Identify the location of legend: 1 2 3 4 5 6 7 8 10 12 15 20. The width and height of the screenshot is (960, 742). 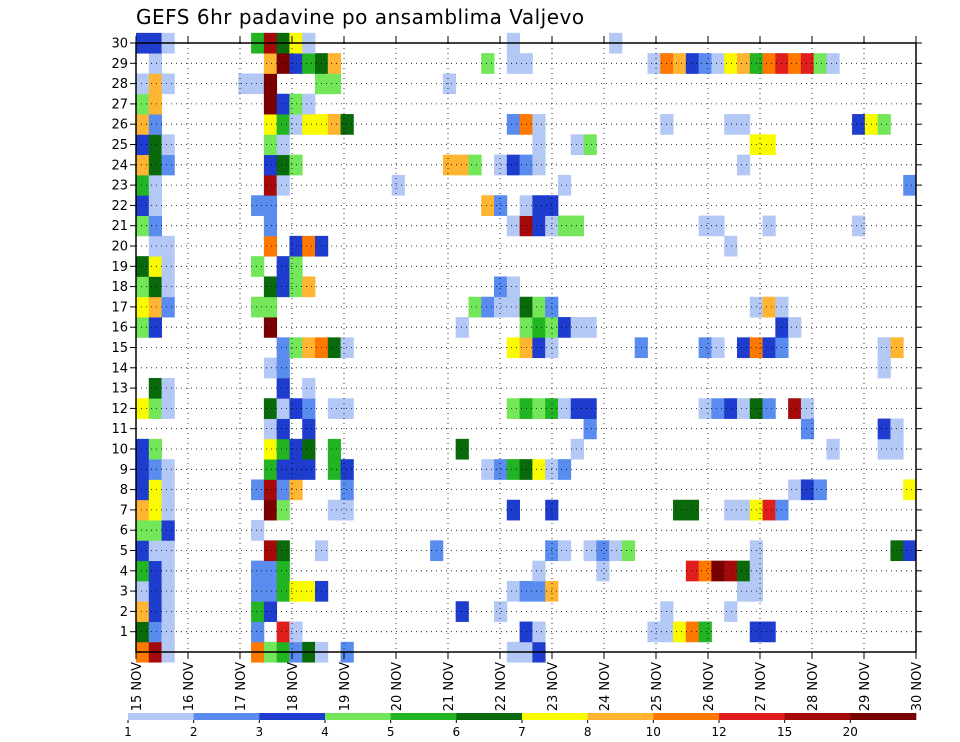
(520, 726).